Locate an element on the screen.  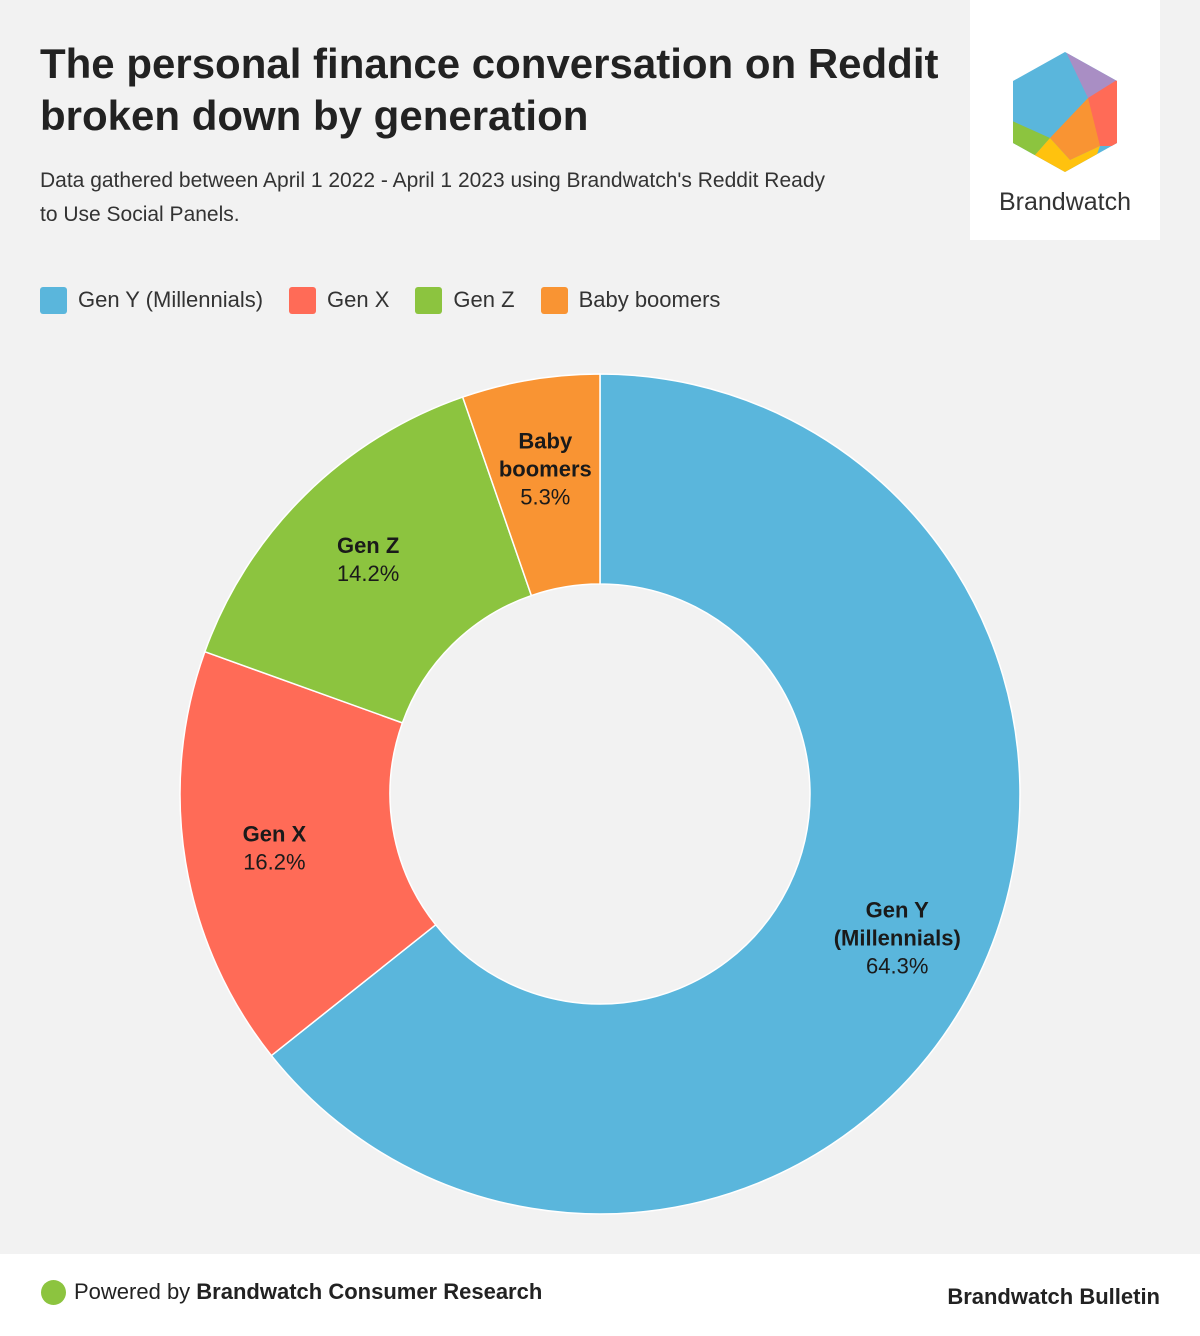
brandwatch-hexagon-logo-icon is located at coordinates (1065, 112).